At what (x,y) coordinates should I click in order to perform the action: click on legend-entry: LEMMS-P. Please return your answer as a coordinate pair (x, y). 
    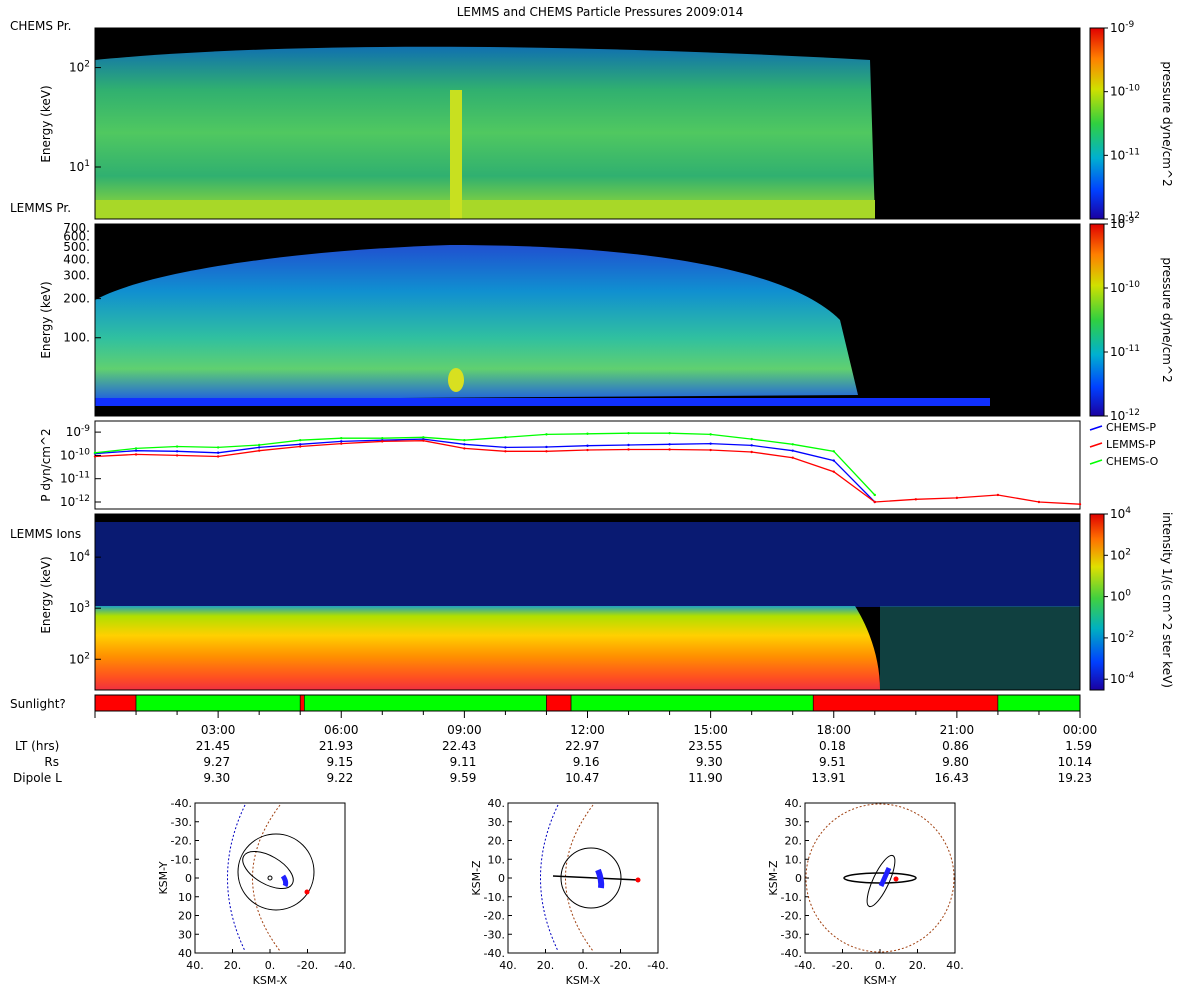
    Looking at the image, I should click on (1131, 444).